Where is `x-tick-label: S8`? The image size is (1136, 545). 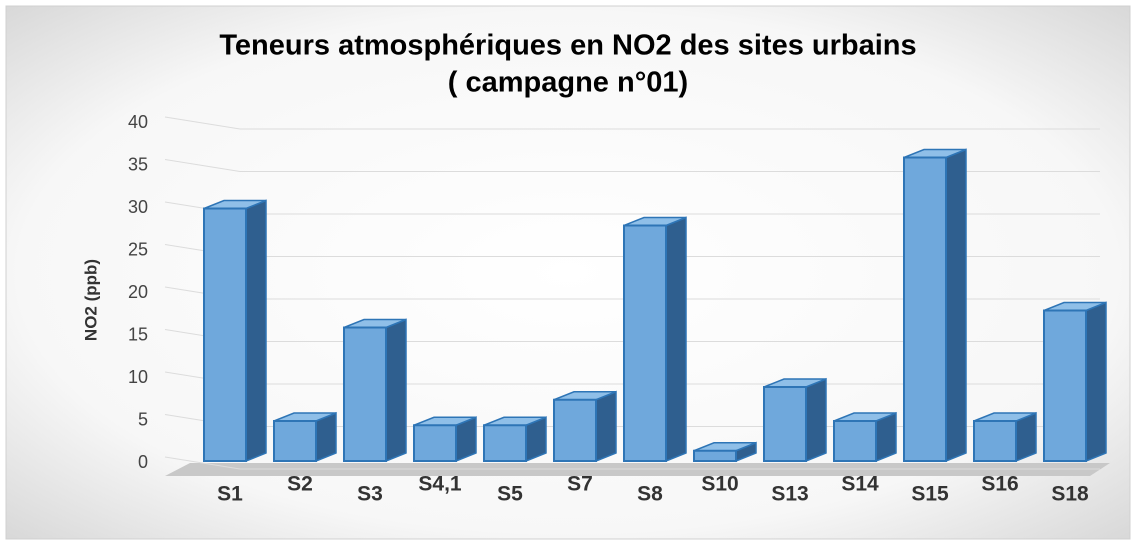
x-tick-label: S8 is located at coordinates (650, 494).